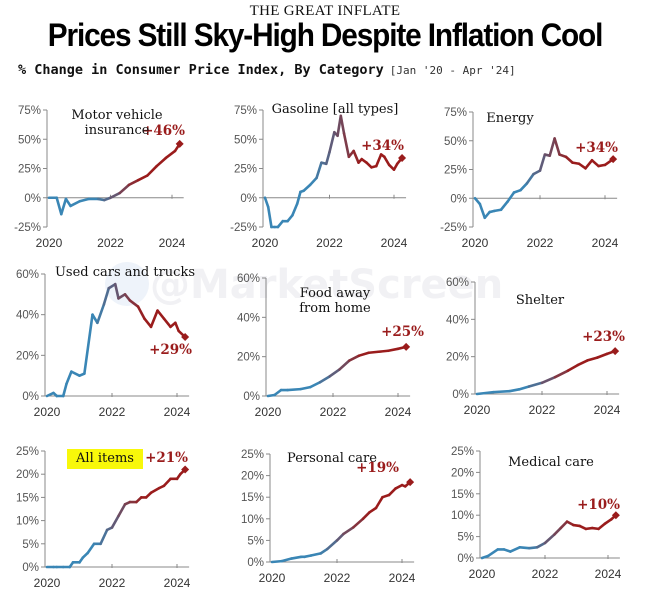 This screenshot has width=650, height=590. Describe the element at coordinates (125, 272) in the screenshot. I see `panel-title: Used cars and trucks` at that location.